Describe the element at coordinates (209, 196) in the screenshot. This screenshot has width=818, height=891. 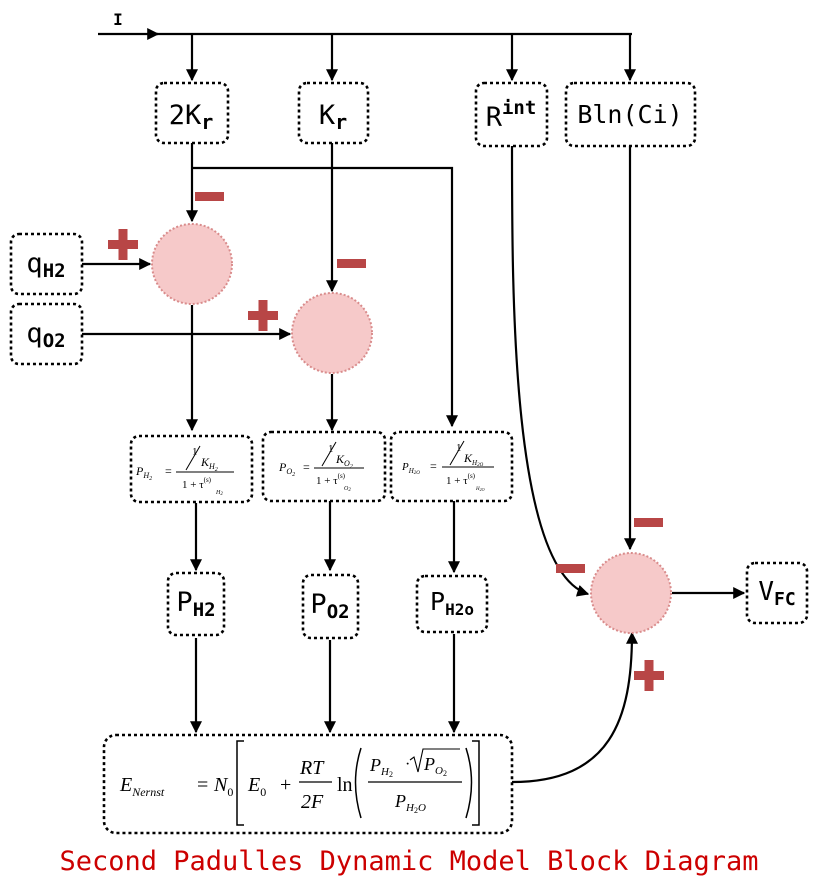
I see `minus-sign-2kr` at that location.